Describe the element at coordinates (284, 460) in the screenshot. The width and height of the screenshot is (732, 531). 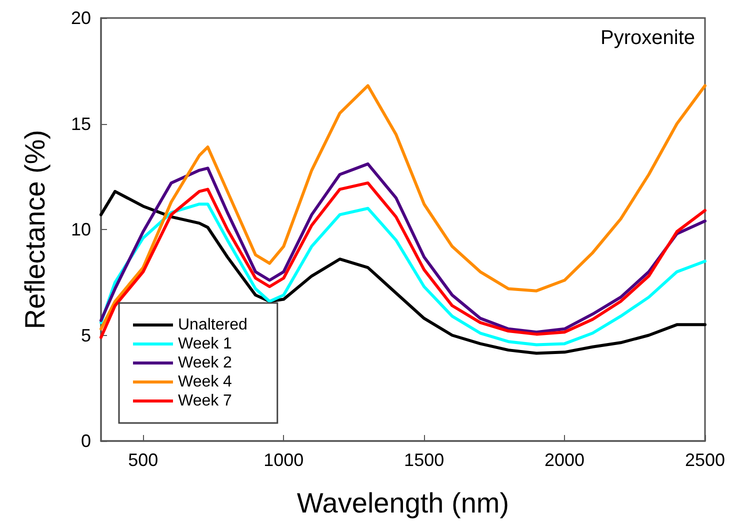
I see `x-tick-label: 1000` at that location.